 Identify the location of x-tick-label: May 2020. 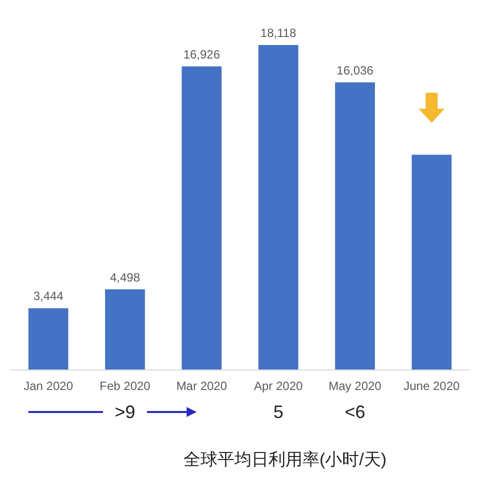
(355, 386).